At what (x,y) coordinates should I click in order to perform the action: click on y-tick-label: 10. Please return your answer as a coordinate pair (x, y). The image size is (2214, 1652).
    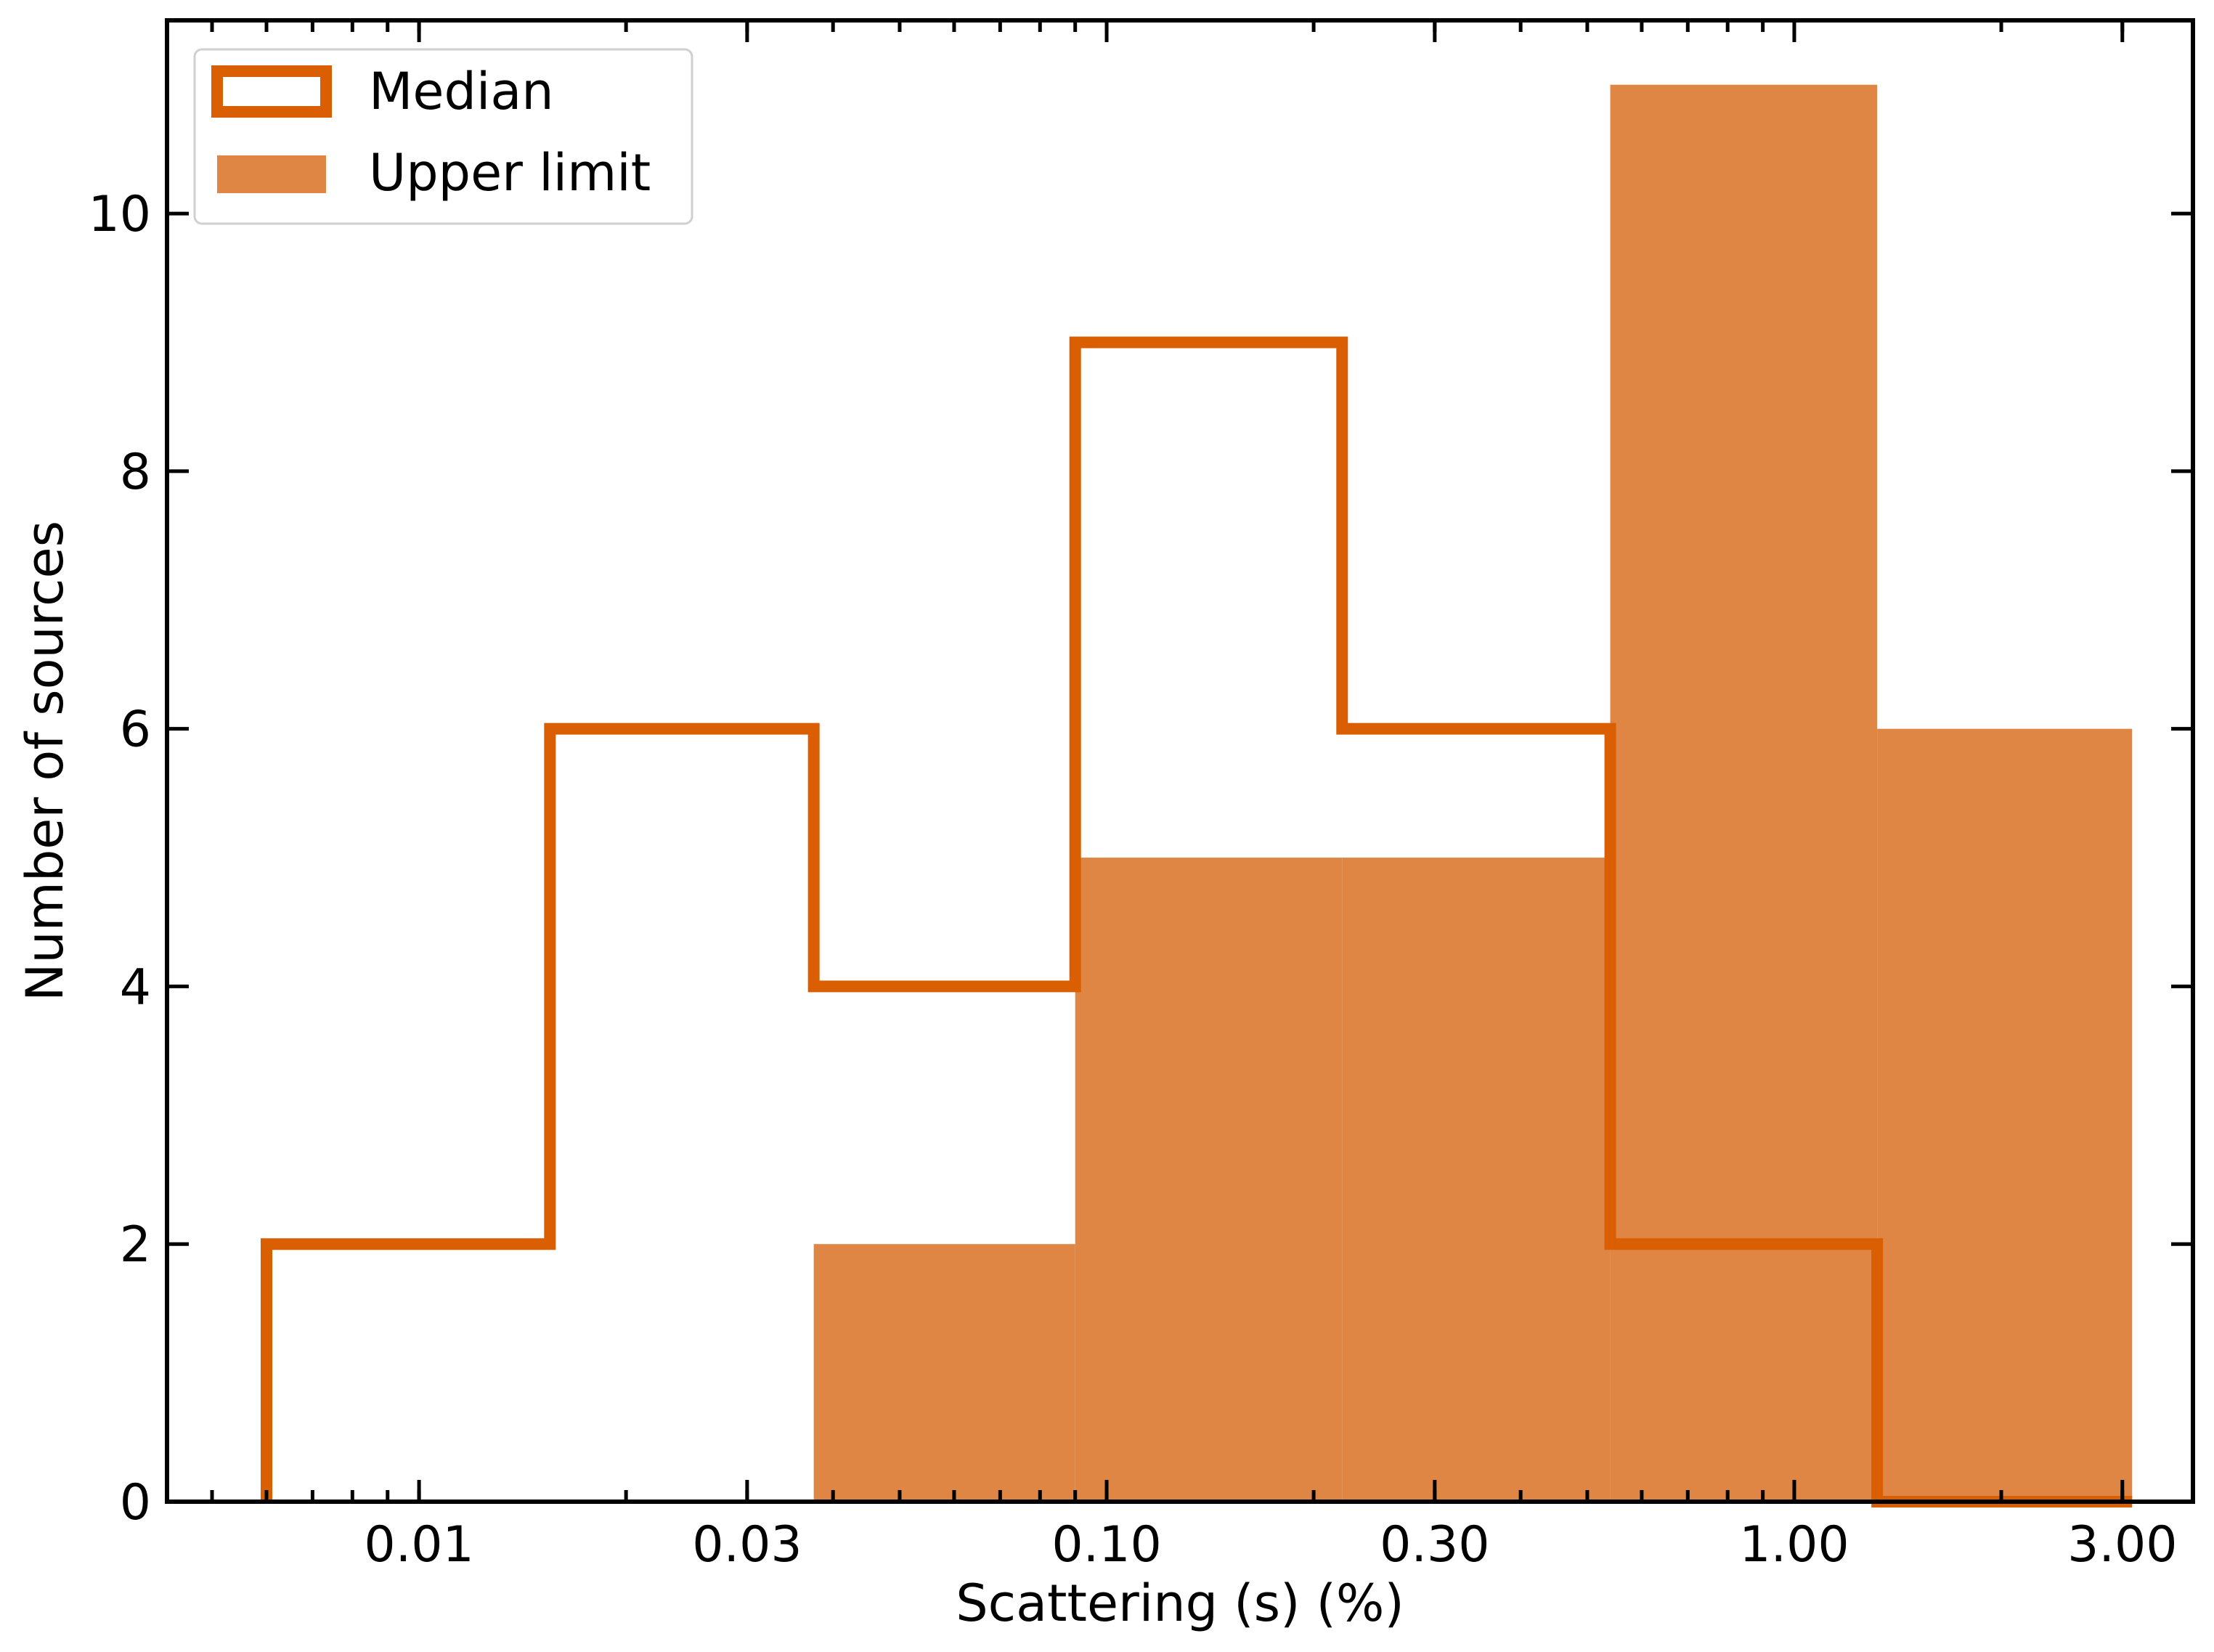
    Looking at the image, I should click on (120, 215).